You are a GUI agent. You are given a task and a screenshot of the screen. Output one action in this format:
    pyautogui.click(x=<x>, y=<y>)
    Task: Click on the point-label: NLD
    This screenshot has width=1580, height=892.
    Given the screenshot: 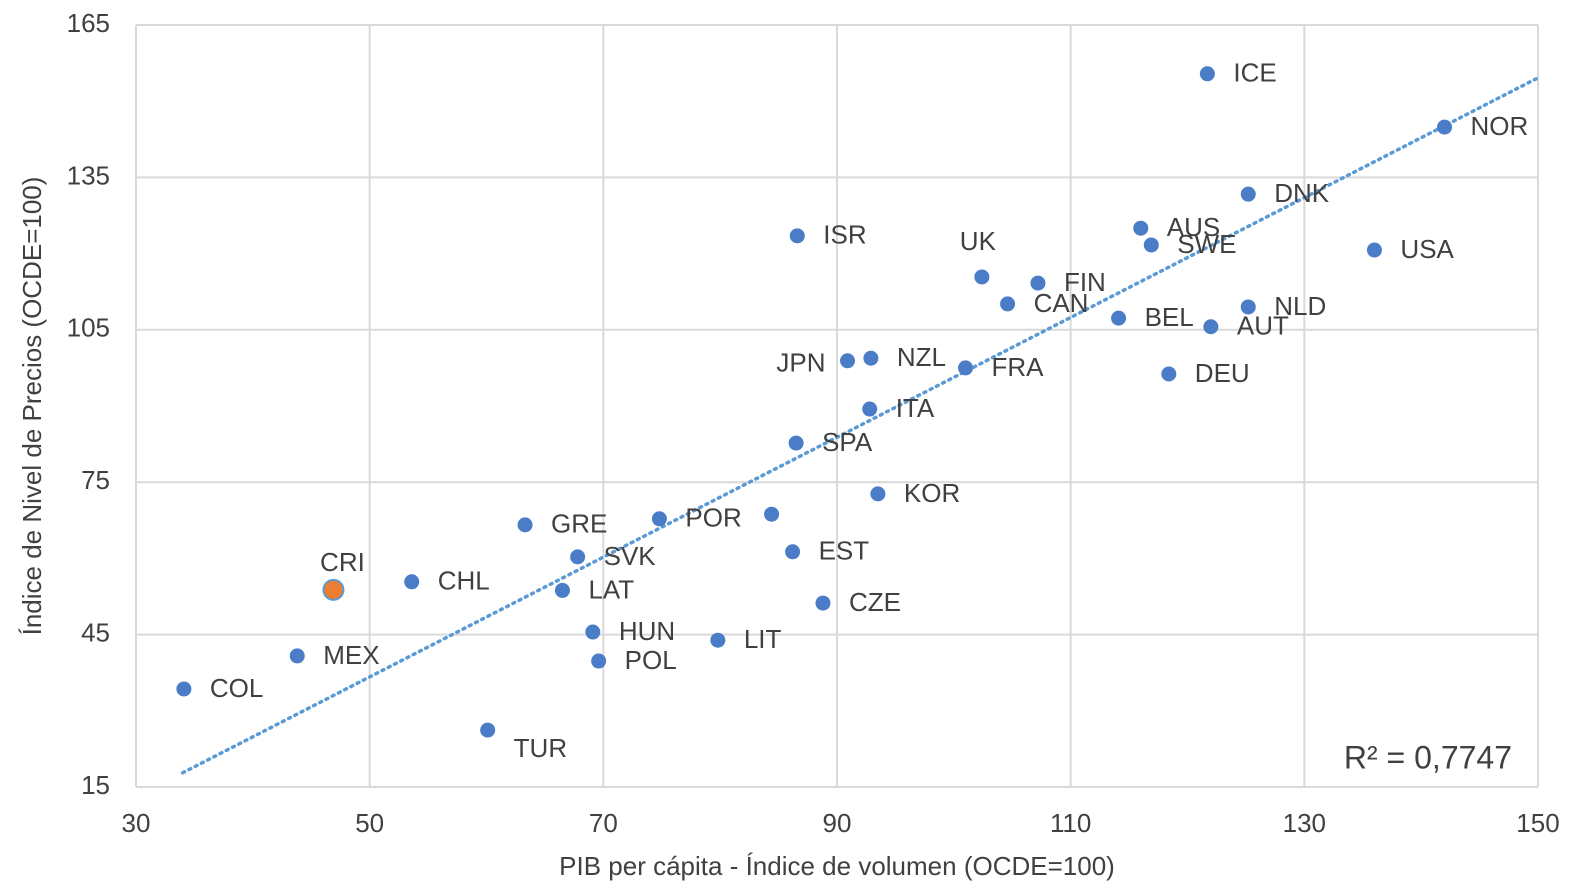 What is the action you would take?
    pyautogui.click(x=1300, y=306)
    